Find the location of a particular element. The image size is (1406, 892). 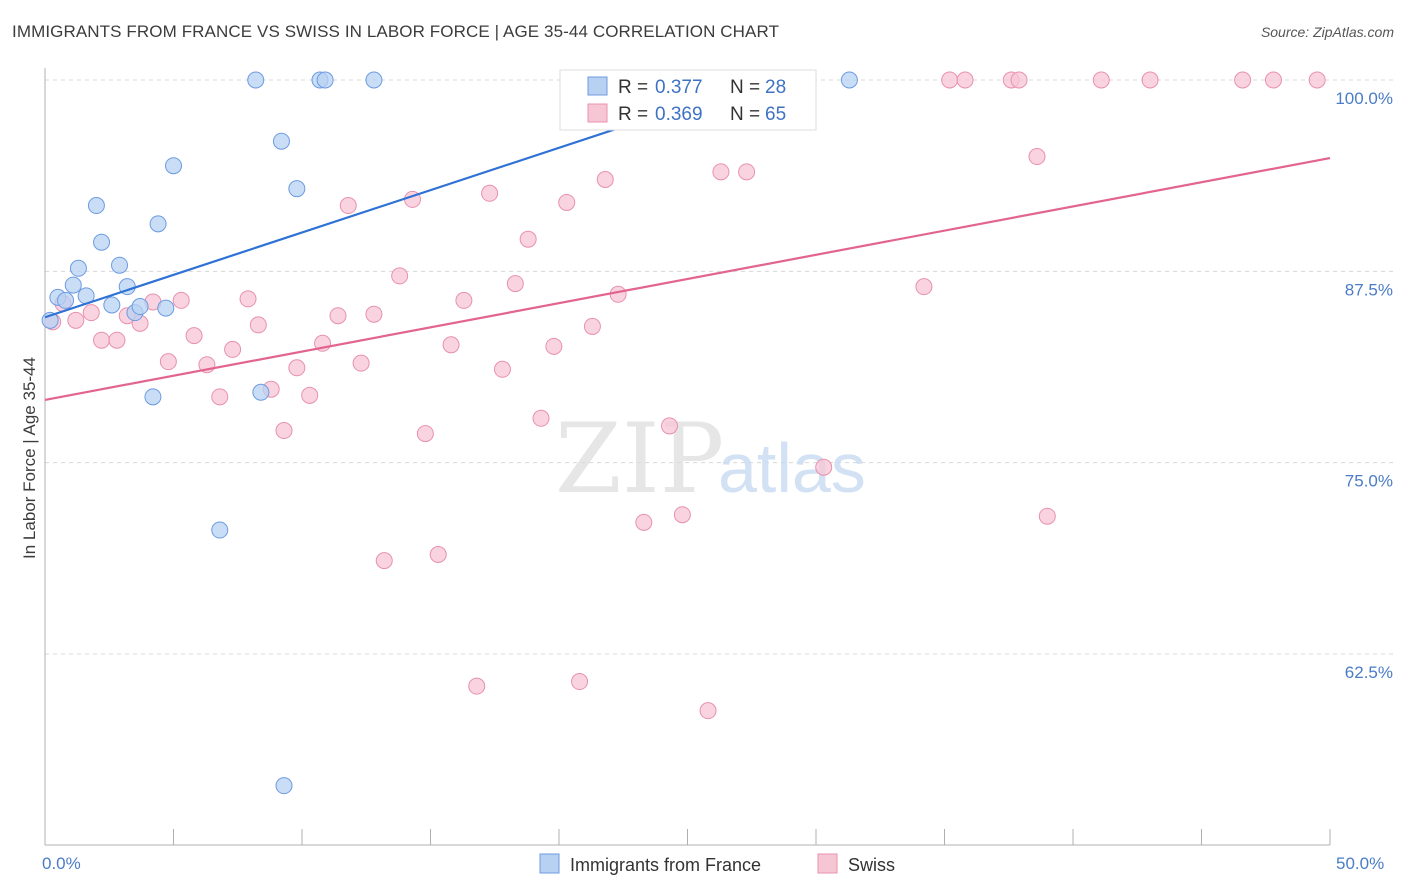

legend-r-label-swiss: R = is located at coordinates (633, 114).